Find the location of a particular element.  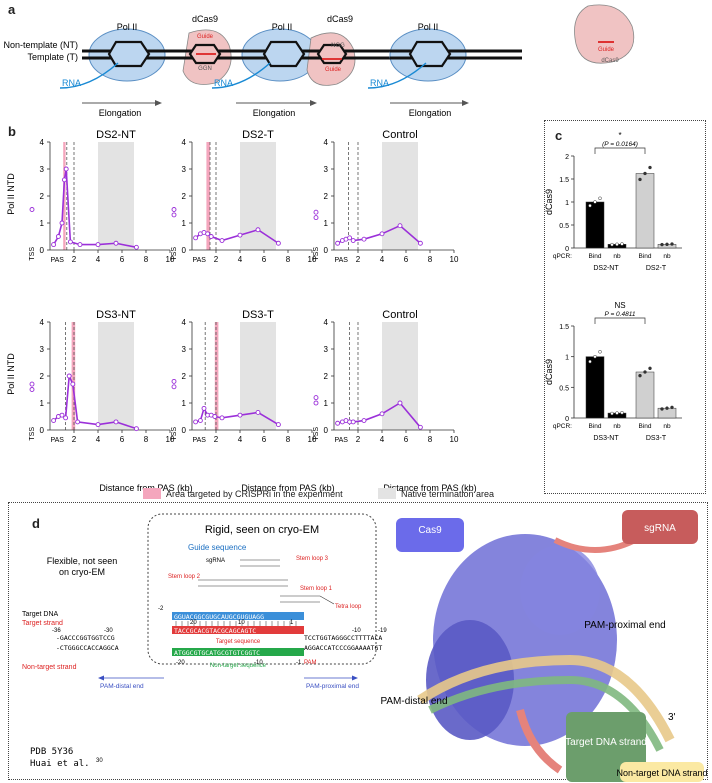

cas9-box-label: Cas9 is located at coordinates (430, 530).